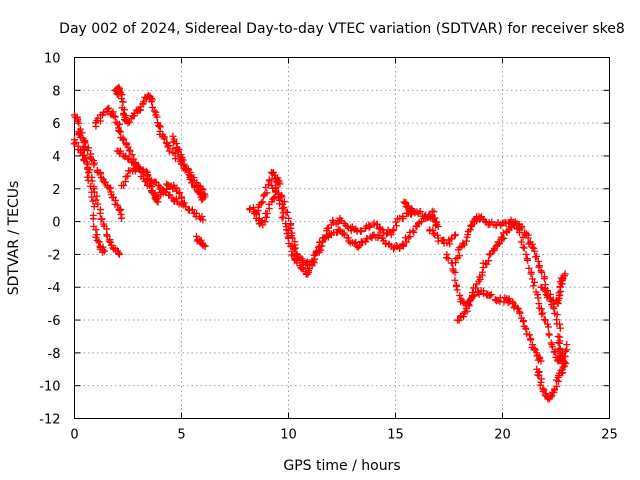 The width and height of the screenshot is (640, 480). Describe the element at coordinates (49, 420) in the screenshot. I see `y-tick-label: -12` at that location.